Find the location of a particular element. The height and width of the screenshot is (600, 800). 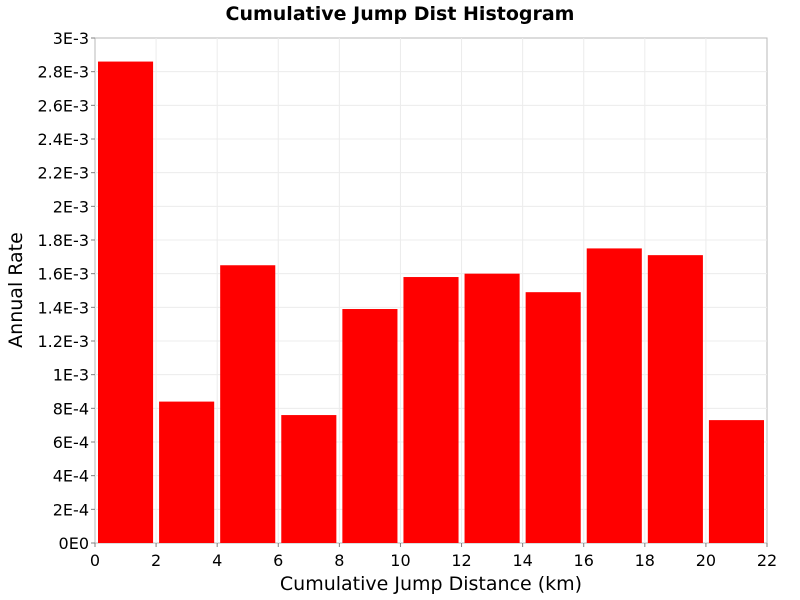

y-tick-label: 1E-3 is located at coordinates (71, 375).